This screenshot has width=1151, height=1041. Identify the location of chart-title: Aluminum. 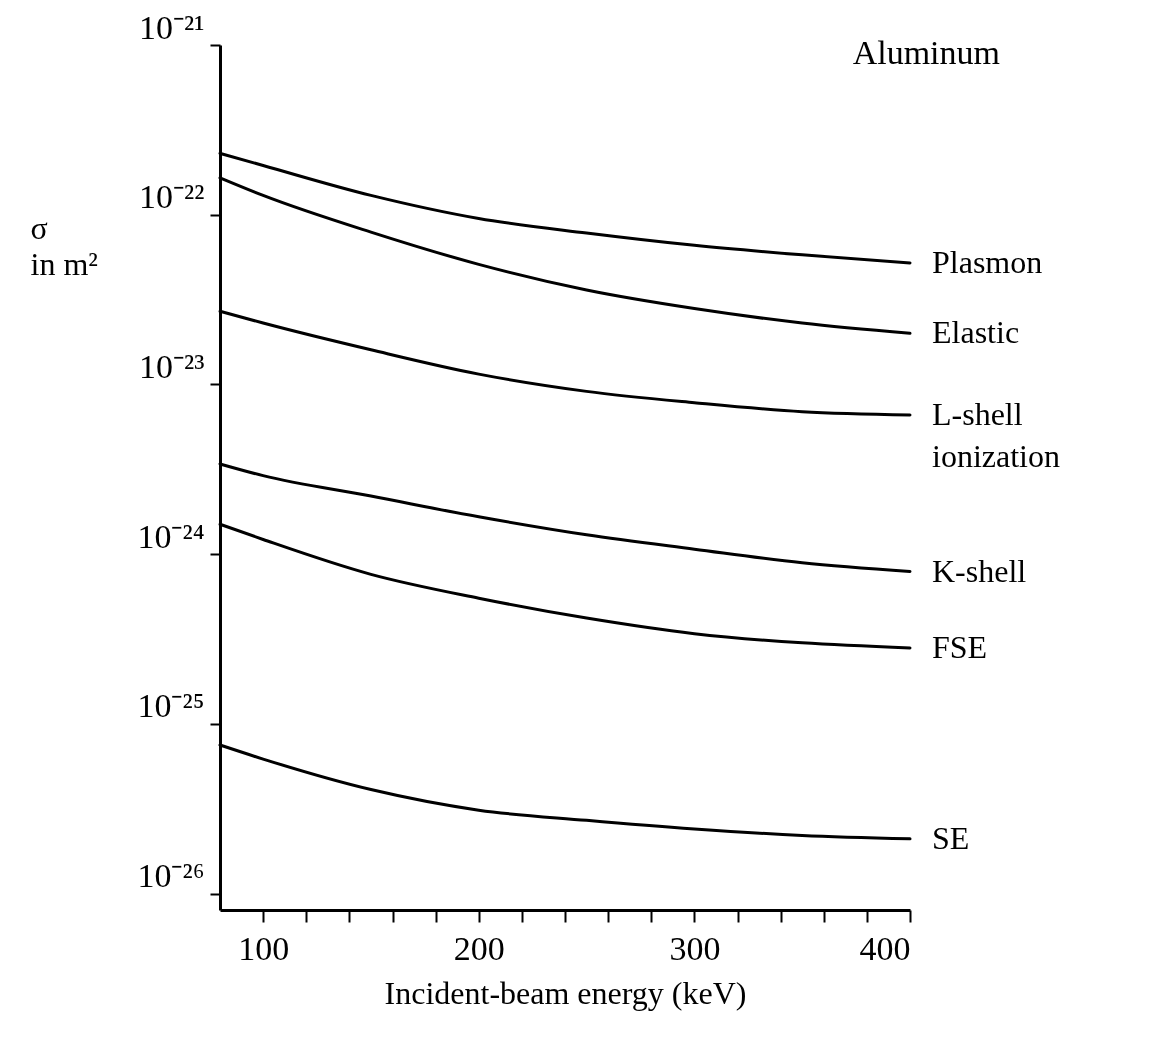
(926, 52).